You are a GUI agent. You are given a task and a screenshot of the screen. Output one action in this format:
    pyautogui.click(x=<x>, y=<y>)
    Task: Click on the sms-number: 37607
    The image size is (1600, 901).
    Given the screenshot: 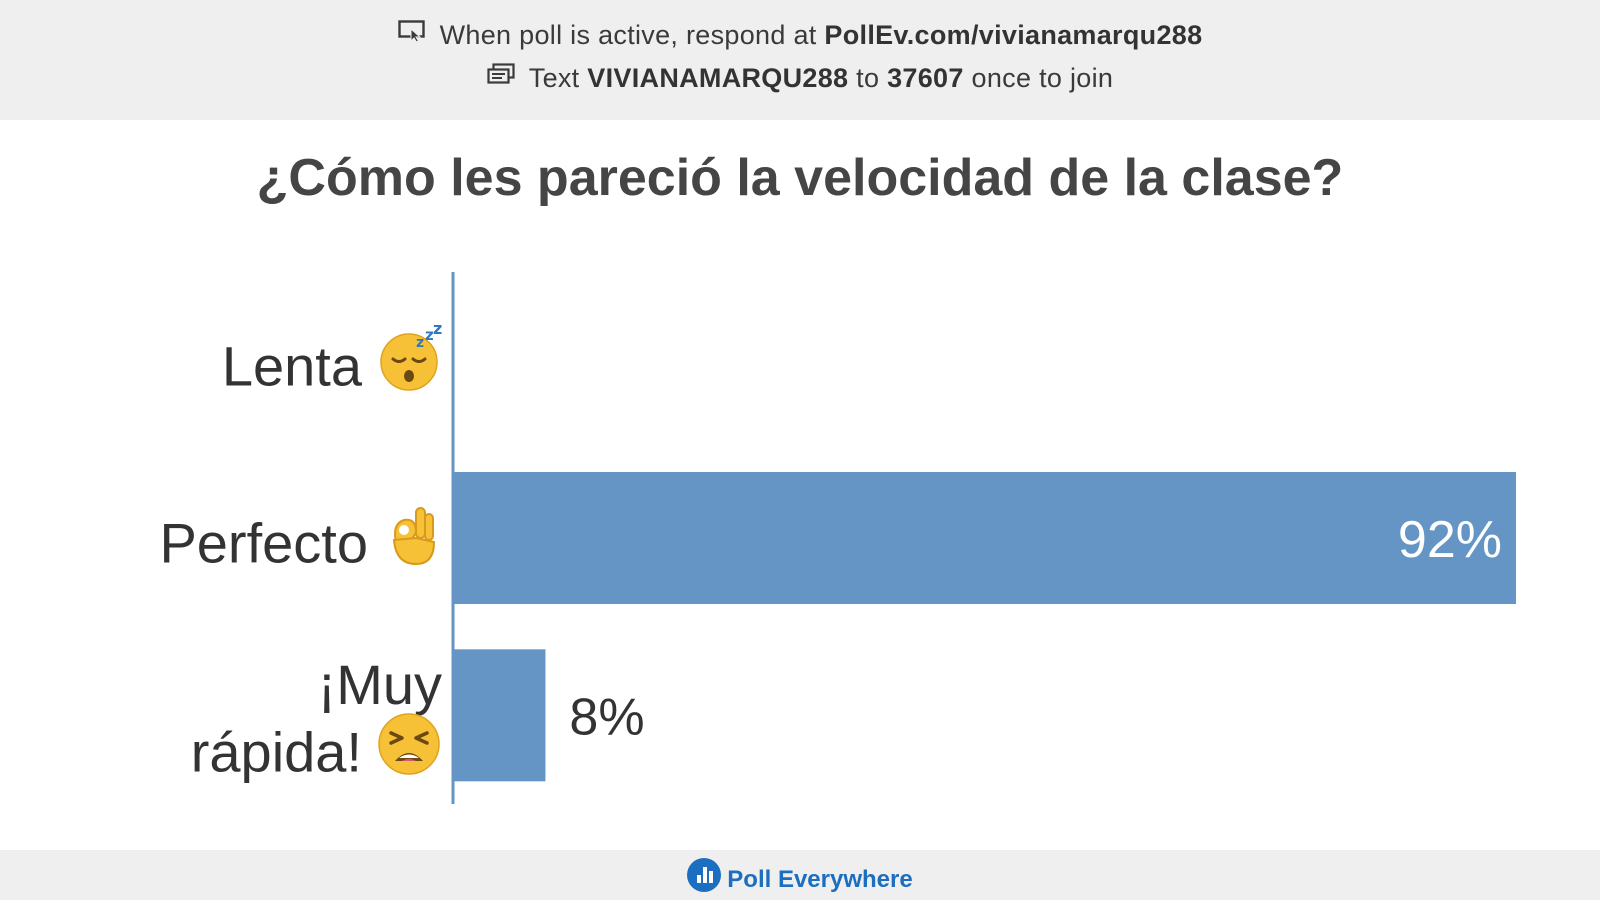 What is the action you would take?
    pyautogui.click(x=925, y=78)
    